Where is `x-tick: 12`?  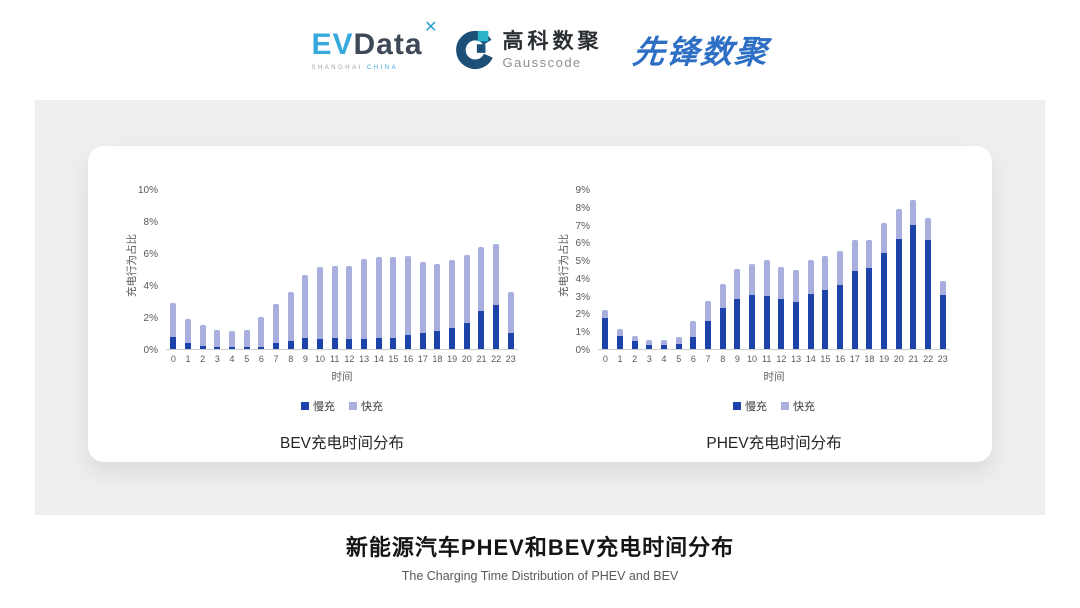
x-tick: 12 is located at coordinates (781, 359).